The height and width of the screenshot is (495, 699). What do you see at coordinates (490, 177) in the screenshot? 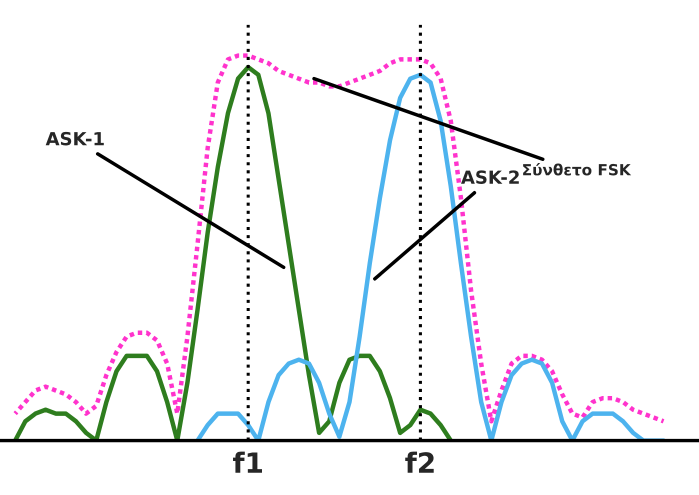
I see `annotation: ASK-2` at bounding box center [490, 177].